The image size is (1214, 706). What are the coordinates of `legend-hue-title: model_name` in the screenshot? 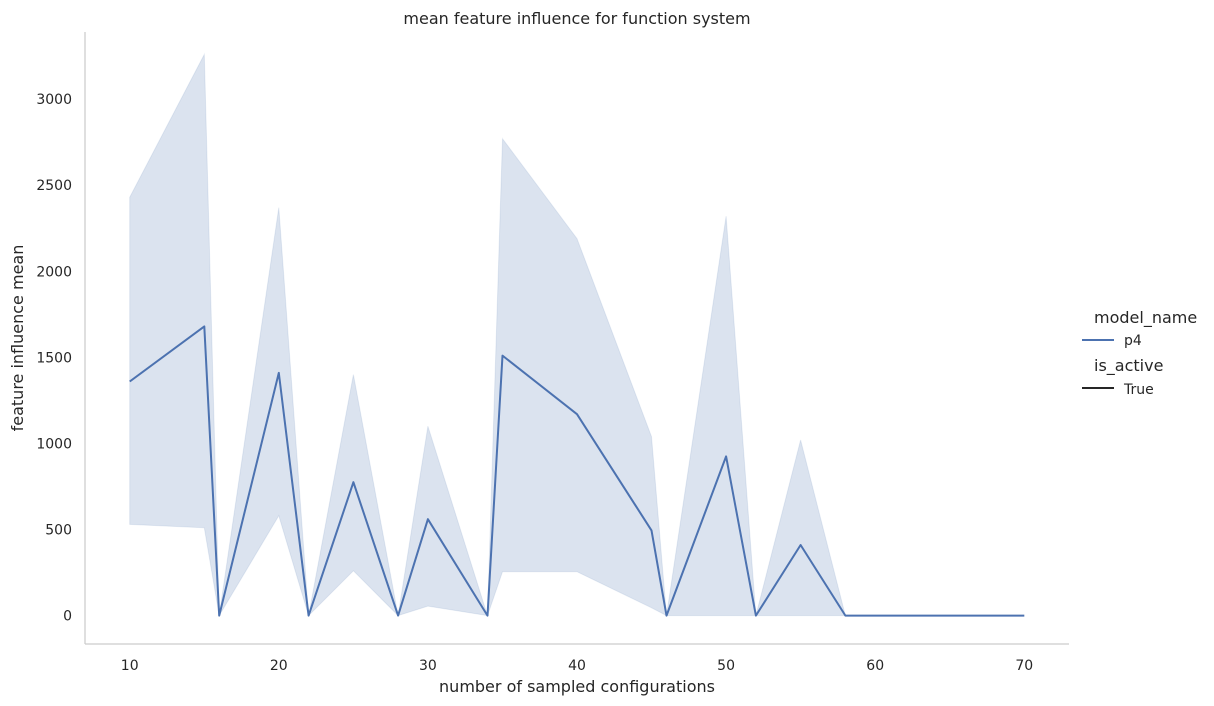 It's located at (1145, 318).